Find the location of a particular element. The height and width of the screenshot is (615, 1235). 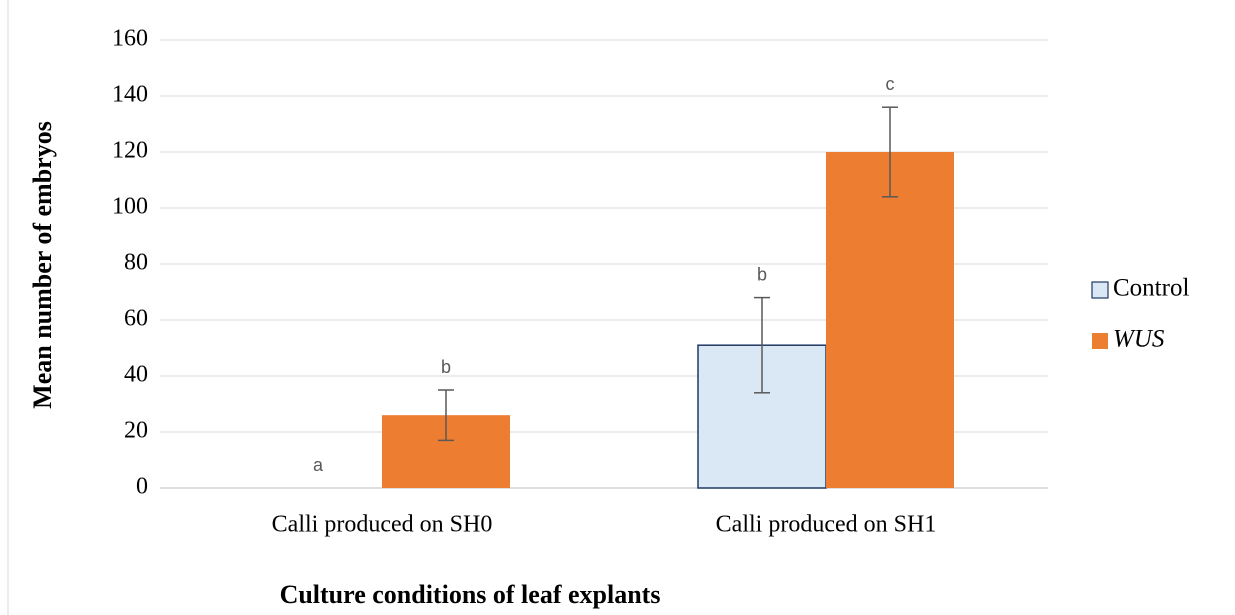

y-tick-label: 60 is located at coordinates (136, 319).